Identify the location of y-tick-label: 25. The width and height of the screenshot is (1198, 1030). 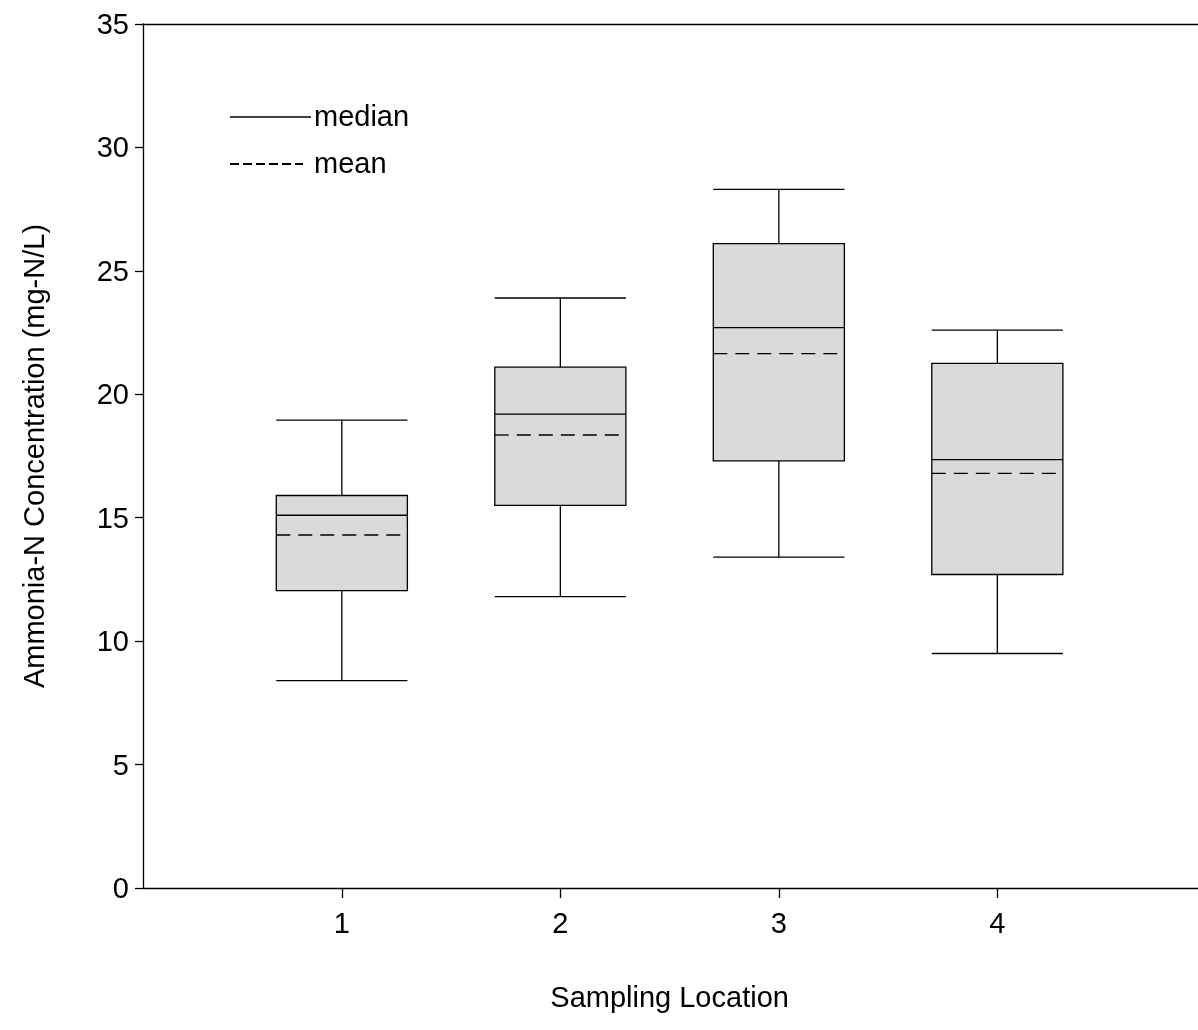
(112, 270).